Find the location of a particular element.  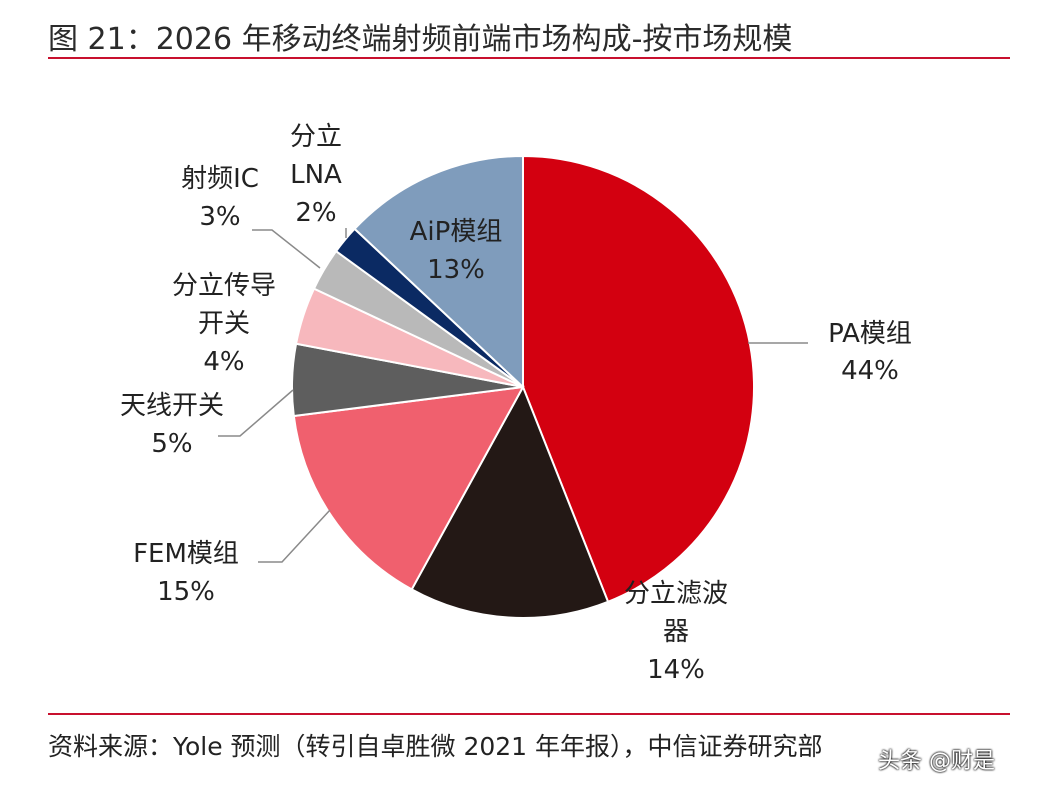

data-label-antenna: 天线开关 5% is located at coordinates (172, 425).